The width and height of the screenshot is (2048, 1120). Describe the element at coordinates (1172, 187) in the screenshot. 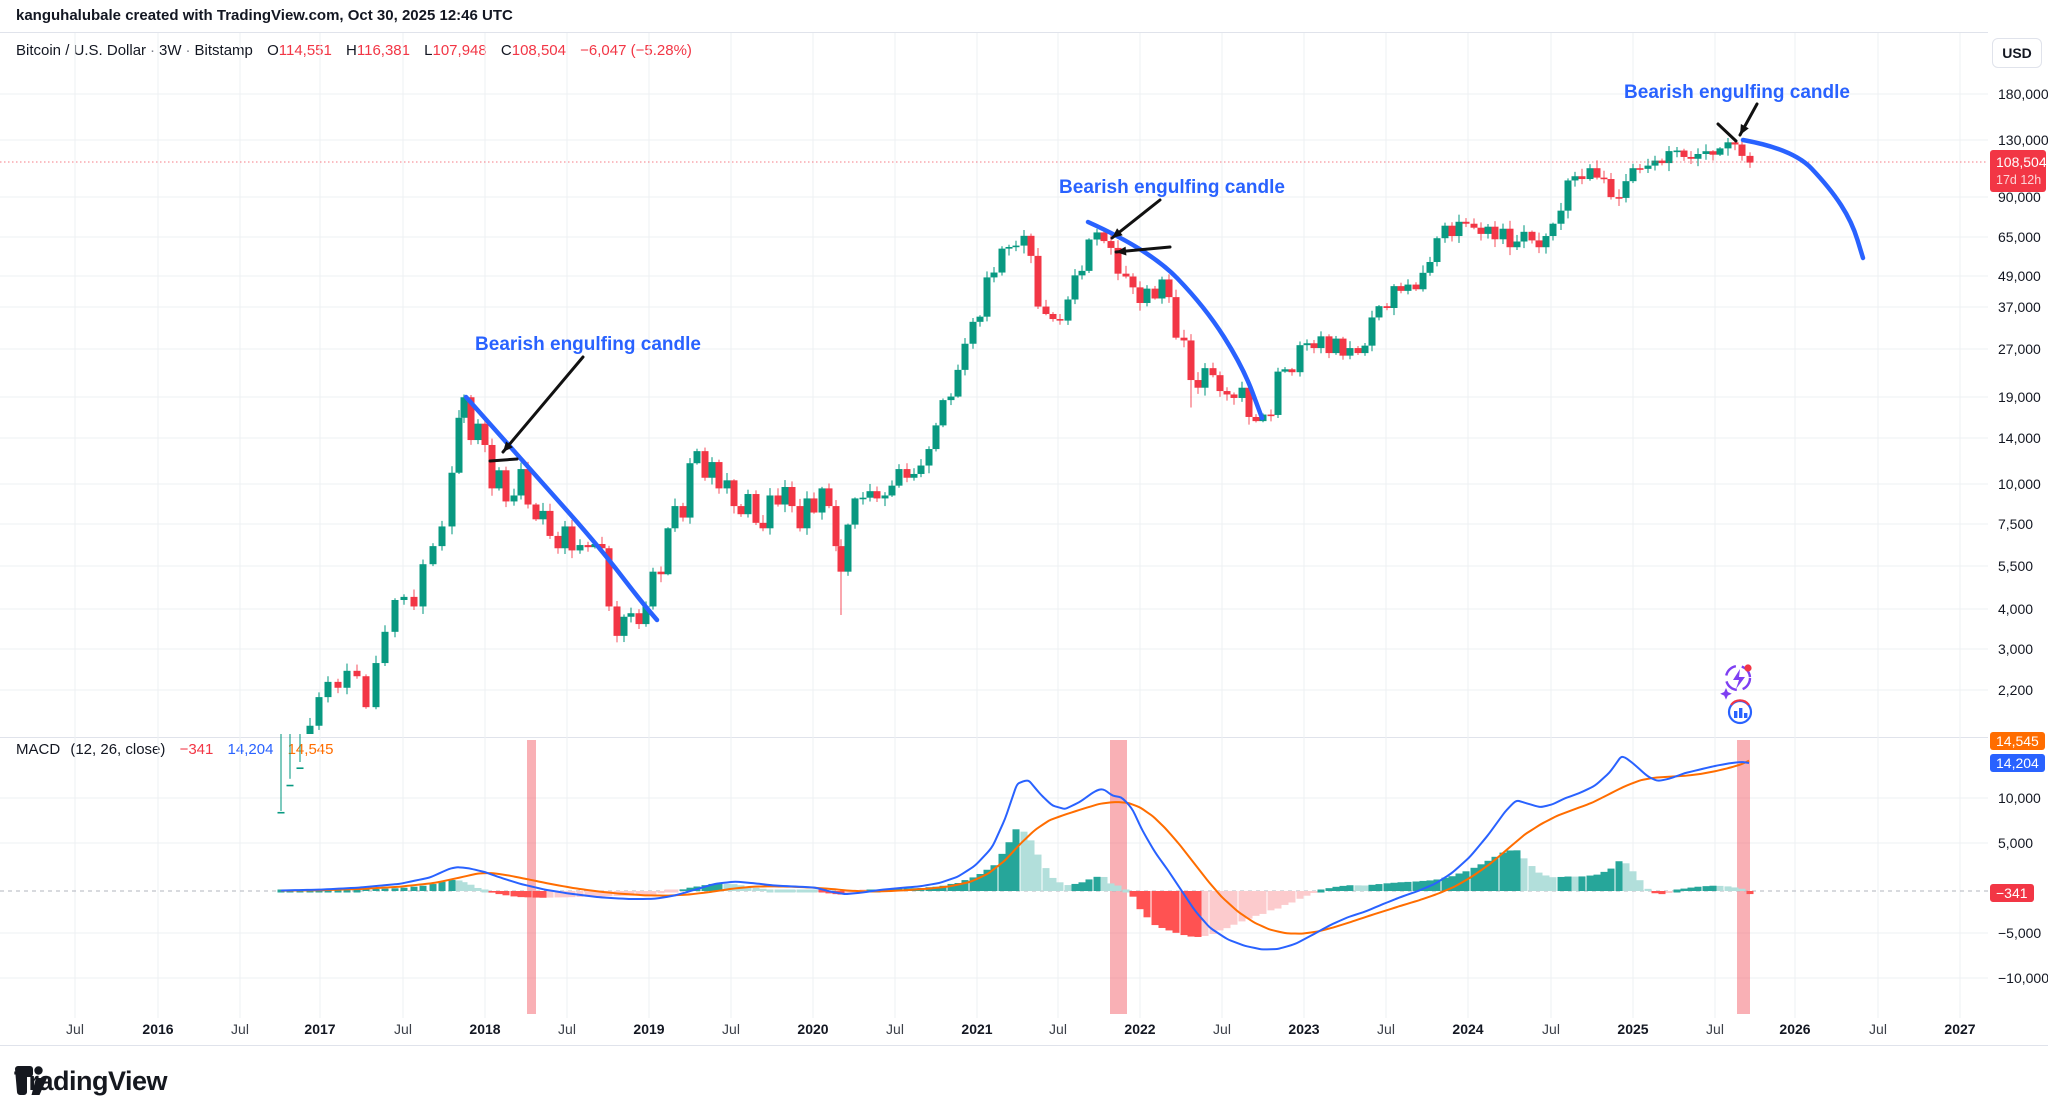

I see `annotation-bearish-2: Bearish engulfing candle` at that location.